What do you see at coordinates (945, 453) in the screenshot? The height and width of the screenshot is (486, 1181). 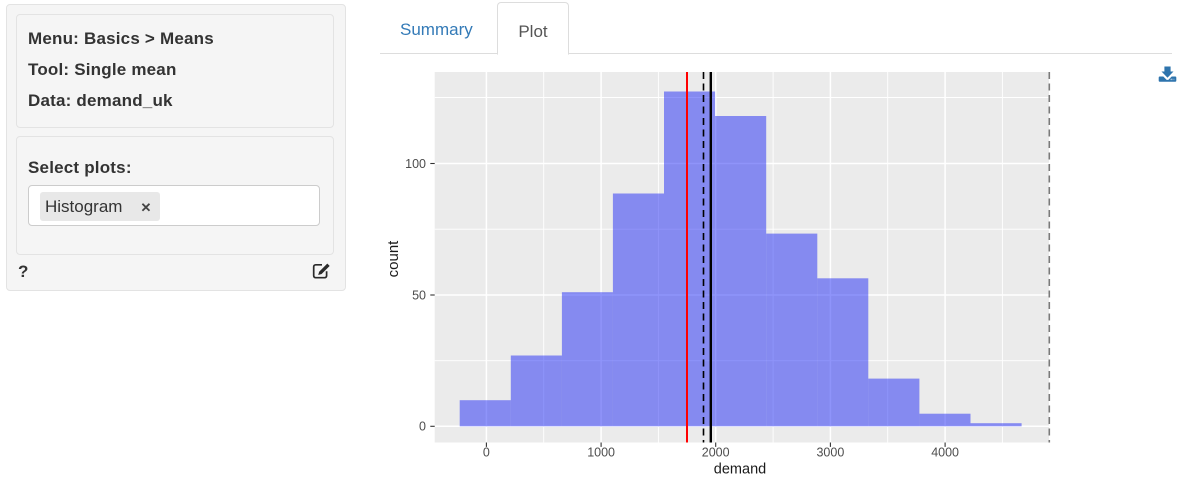 I see `svg-text: 4000` at bounding box center [945, 453].